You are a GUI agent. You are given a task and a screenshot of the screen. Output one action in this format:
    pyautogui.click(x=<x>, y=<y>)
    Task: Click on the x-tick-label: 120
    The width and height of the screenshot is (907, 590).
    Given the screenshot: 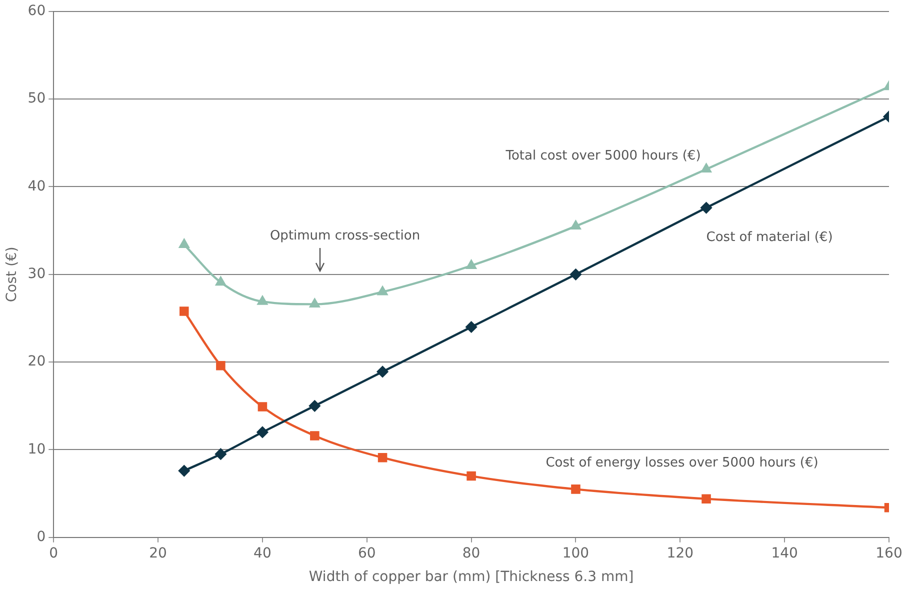 What is the action you would take?
    pyautogui.click(x=680, y=553)
    